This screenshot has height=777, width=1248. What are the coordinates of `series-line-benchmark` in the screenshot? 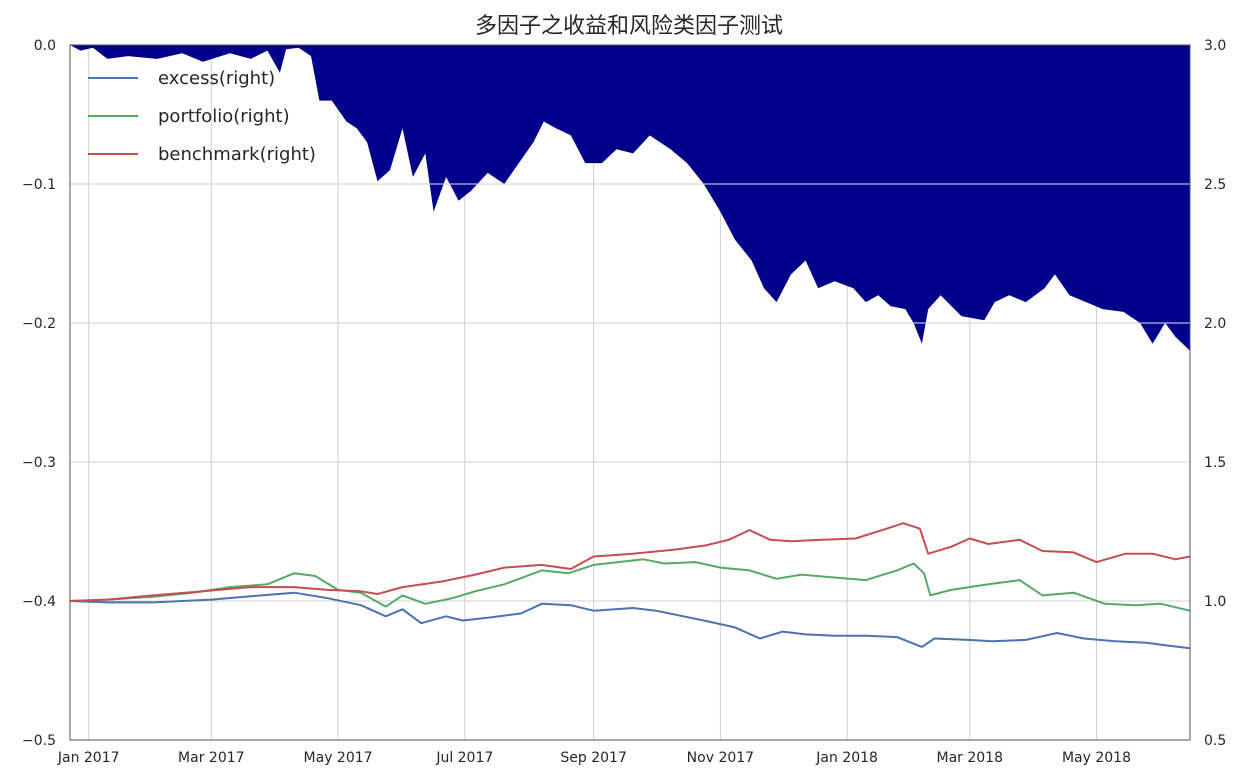 It's located at (630, 562).